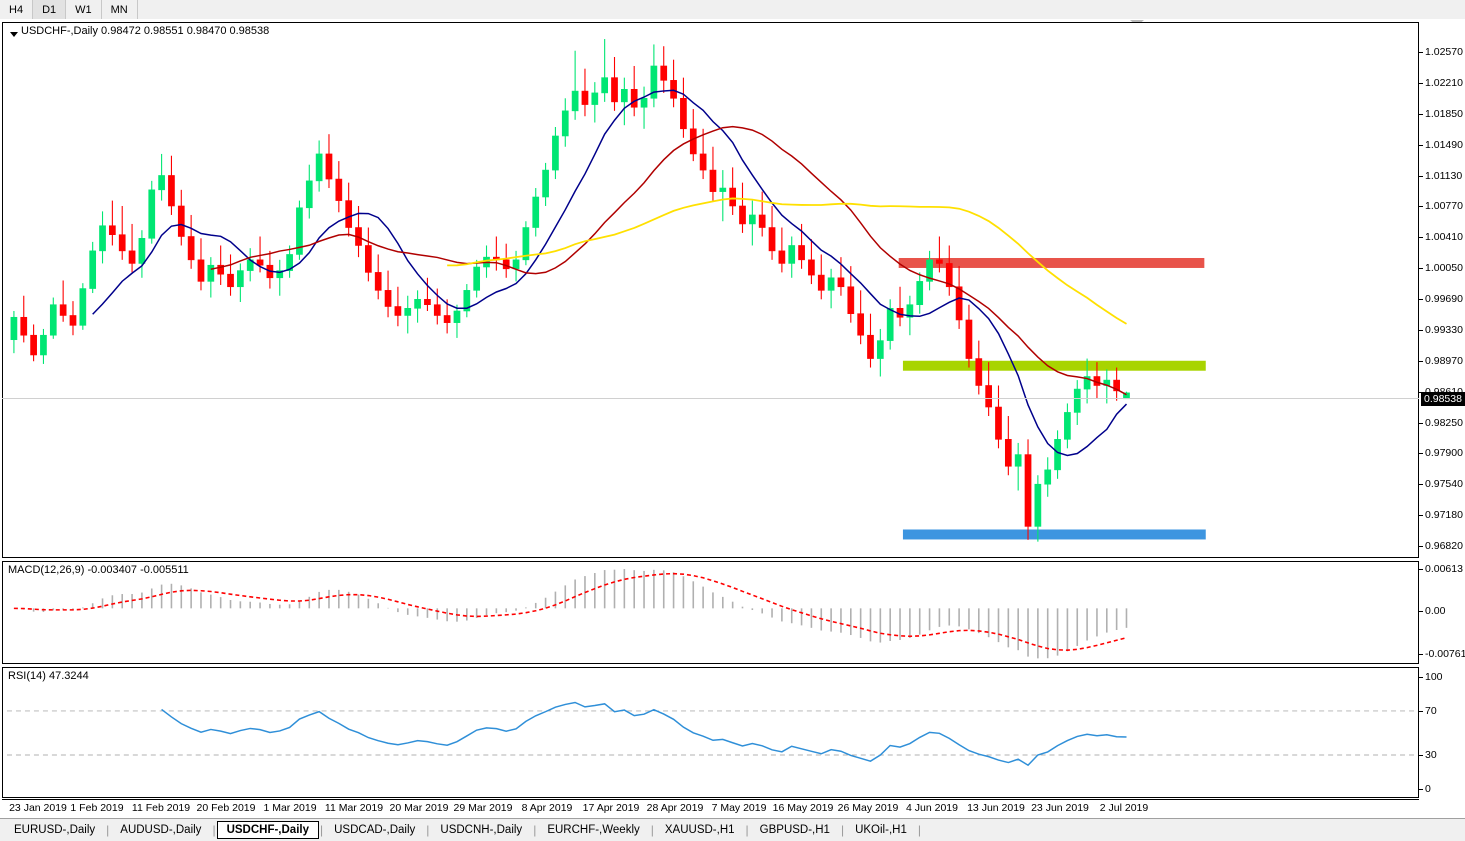 The height and width of the screenshot is (841, 1465). What do you see at coordinates (1444, 175) in the screenshot?
I see `price-axis-label: 1.01130` at bounding box center [1444, 175].